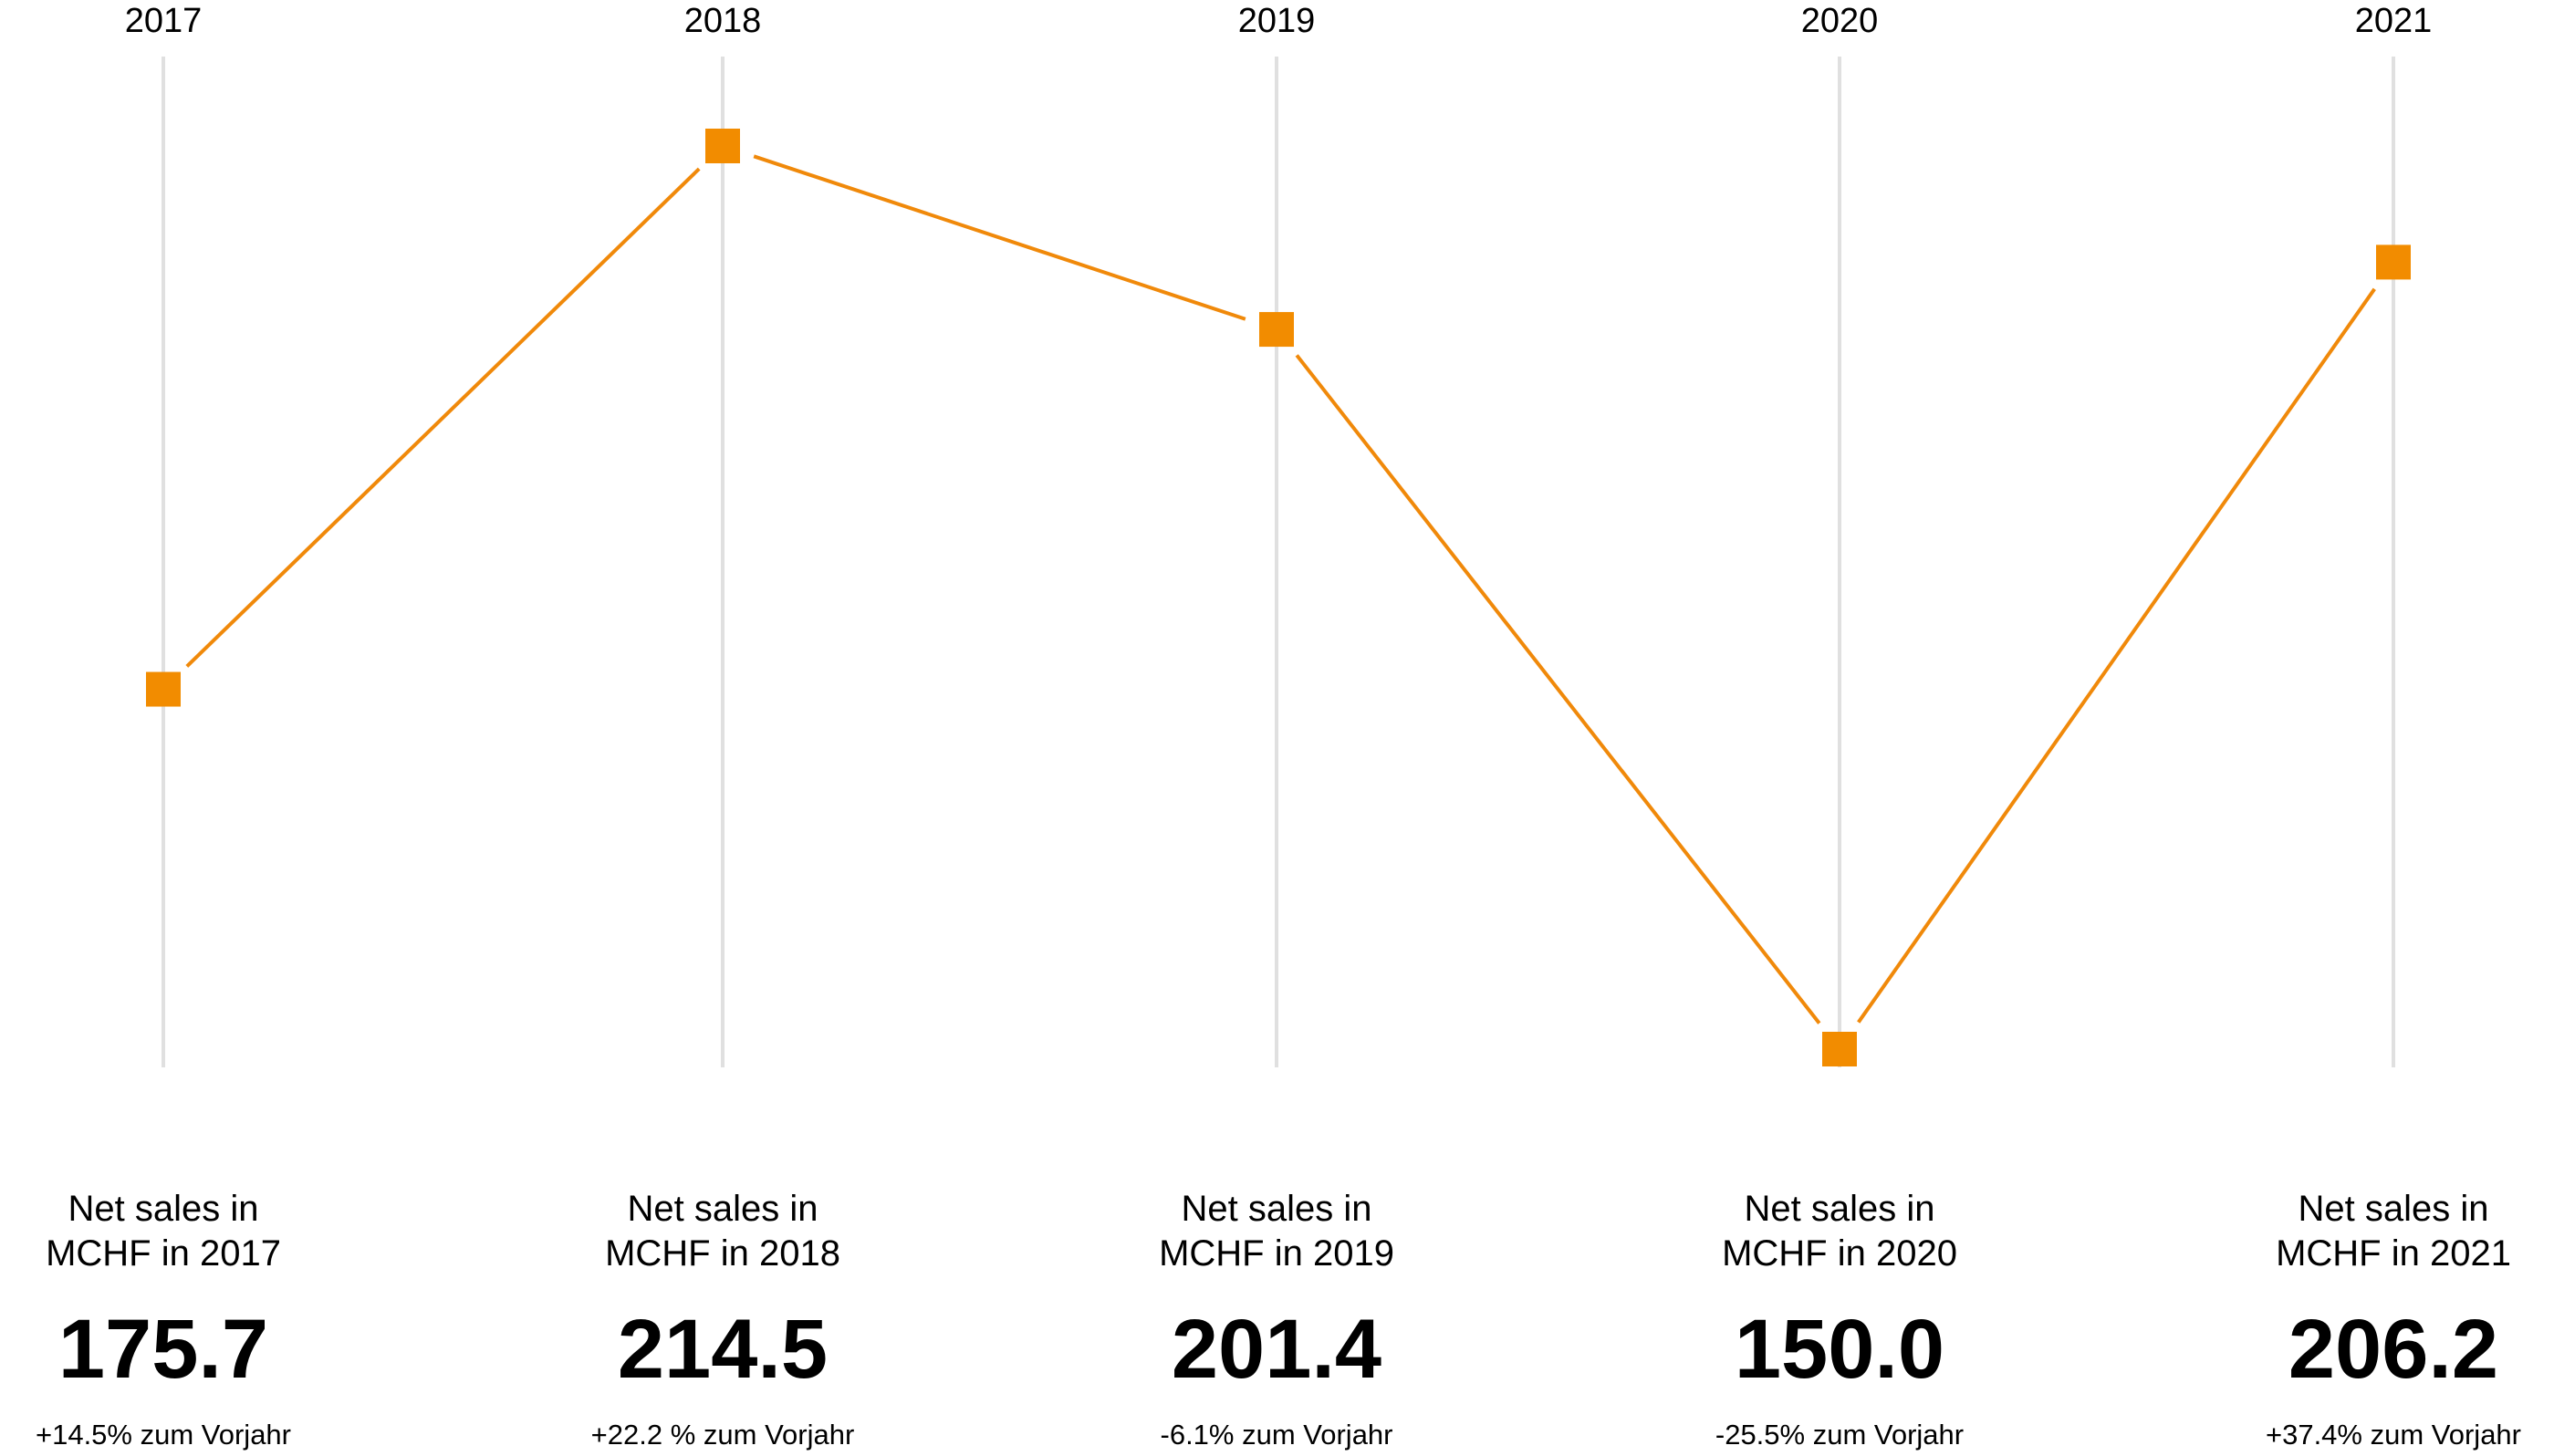 The width and height of the screenshot is (2554, 1456). What do you see at coordinates (722, 146) in the screenshot?
I see `data-point-2018` at bounding box center [722, 146].